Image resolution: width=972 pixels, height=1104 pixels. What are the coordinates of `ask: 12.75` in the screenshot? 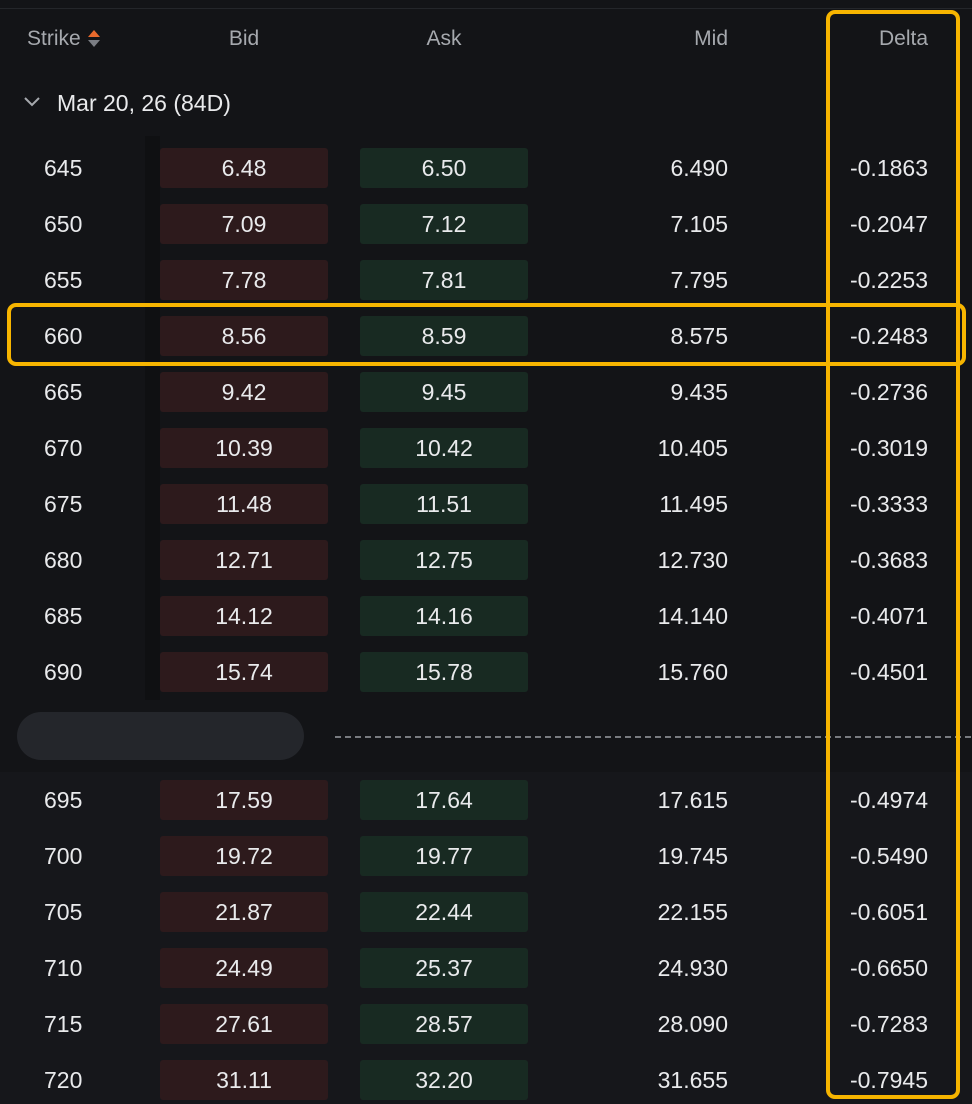 It's located at (444, 560).